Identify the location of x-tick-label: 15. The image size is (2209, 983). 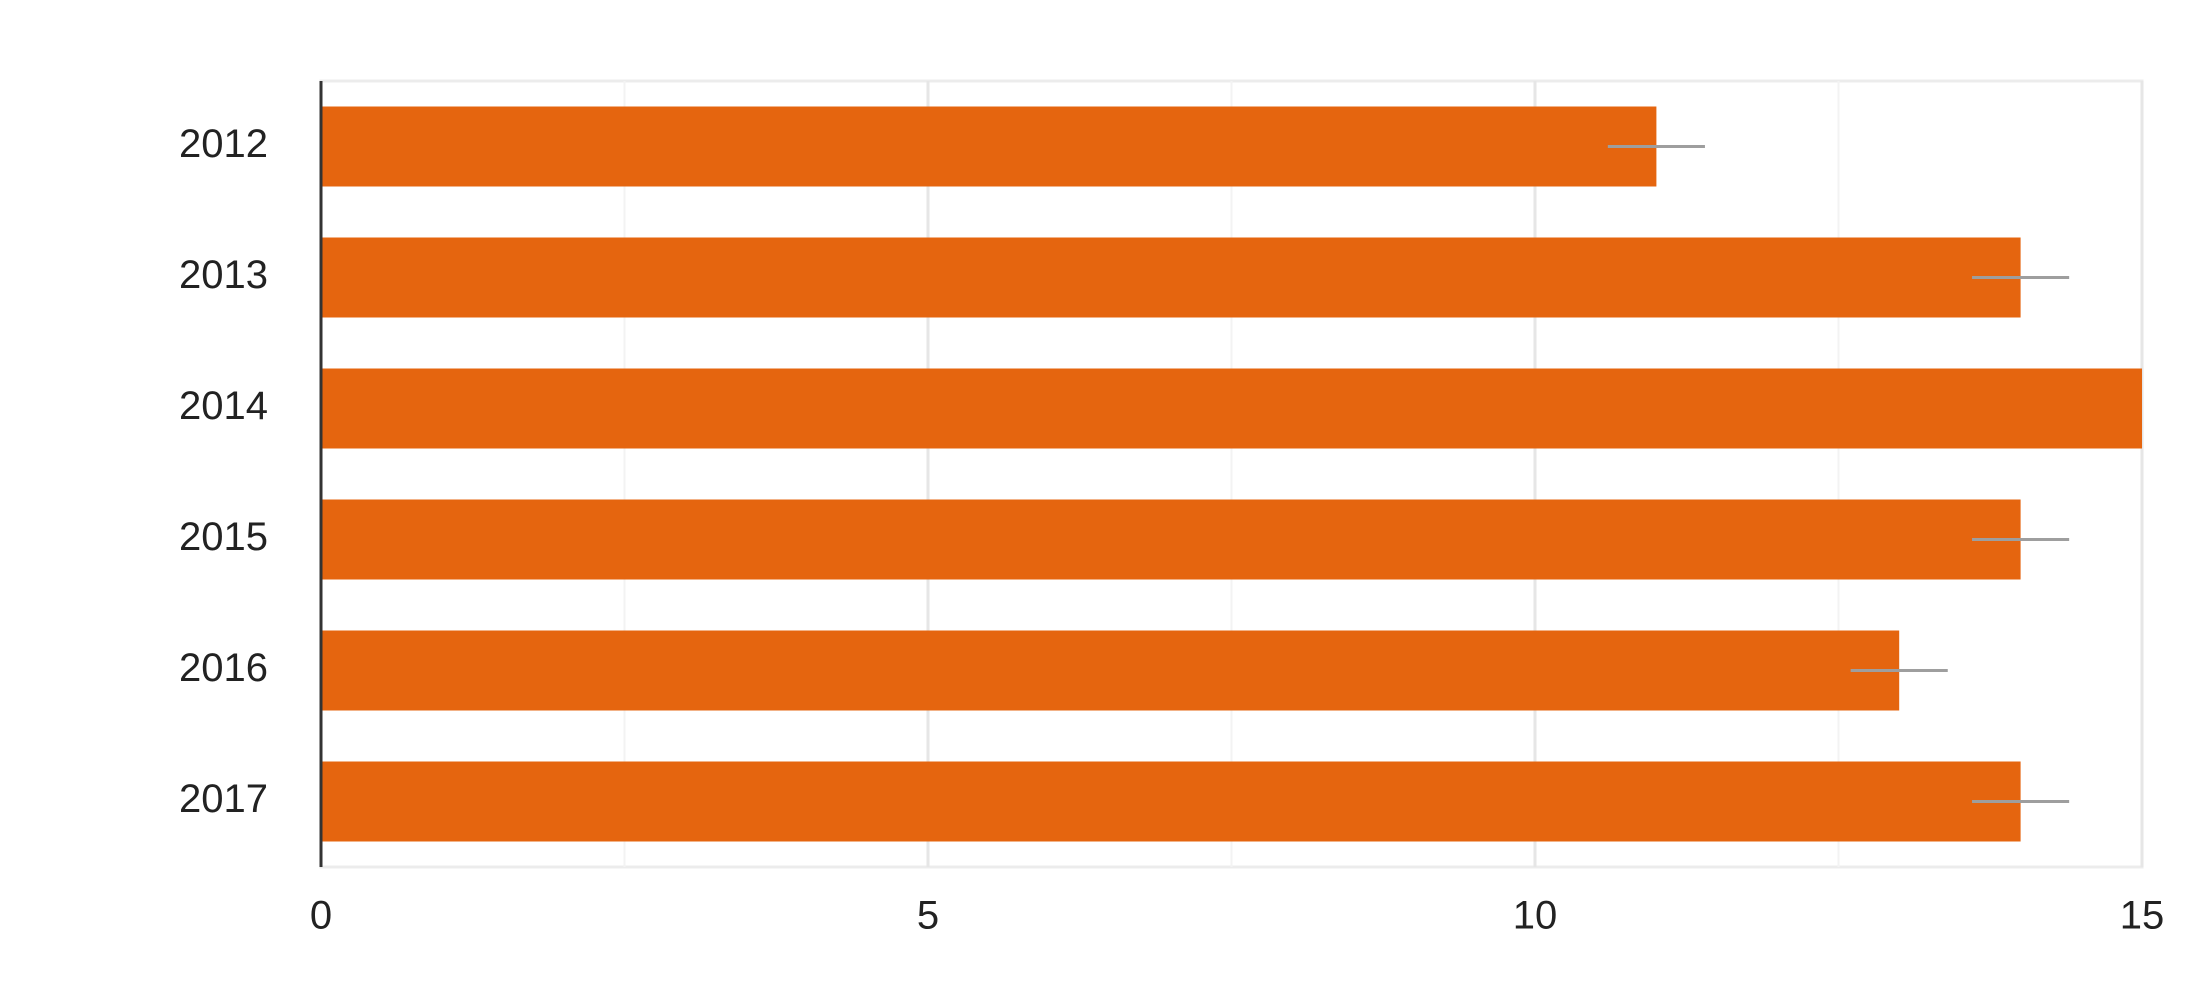
(2142, 916).